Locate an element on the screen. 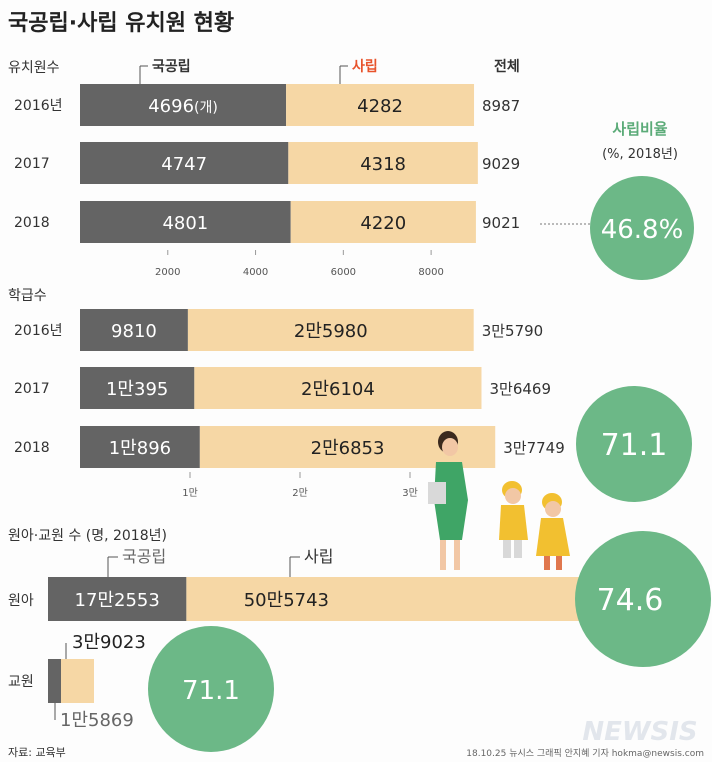 Image resolution: width=712 pixels, height=762 pixels. ratio-value-teachers: 71.1 is located at coordinates (211, 691).